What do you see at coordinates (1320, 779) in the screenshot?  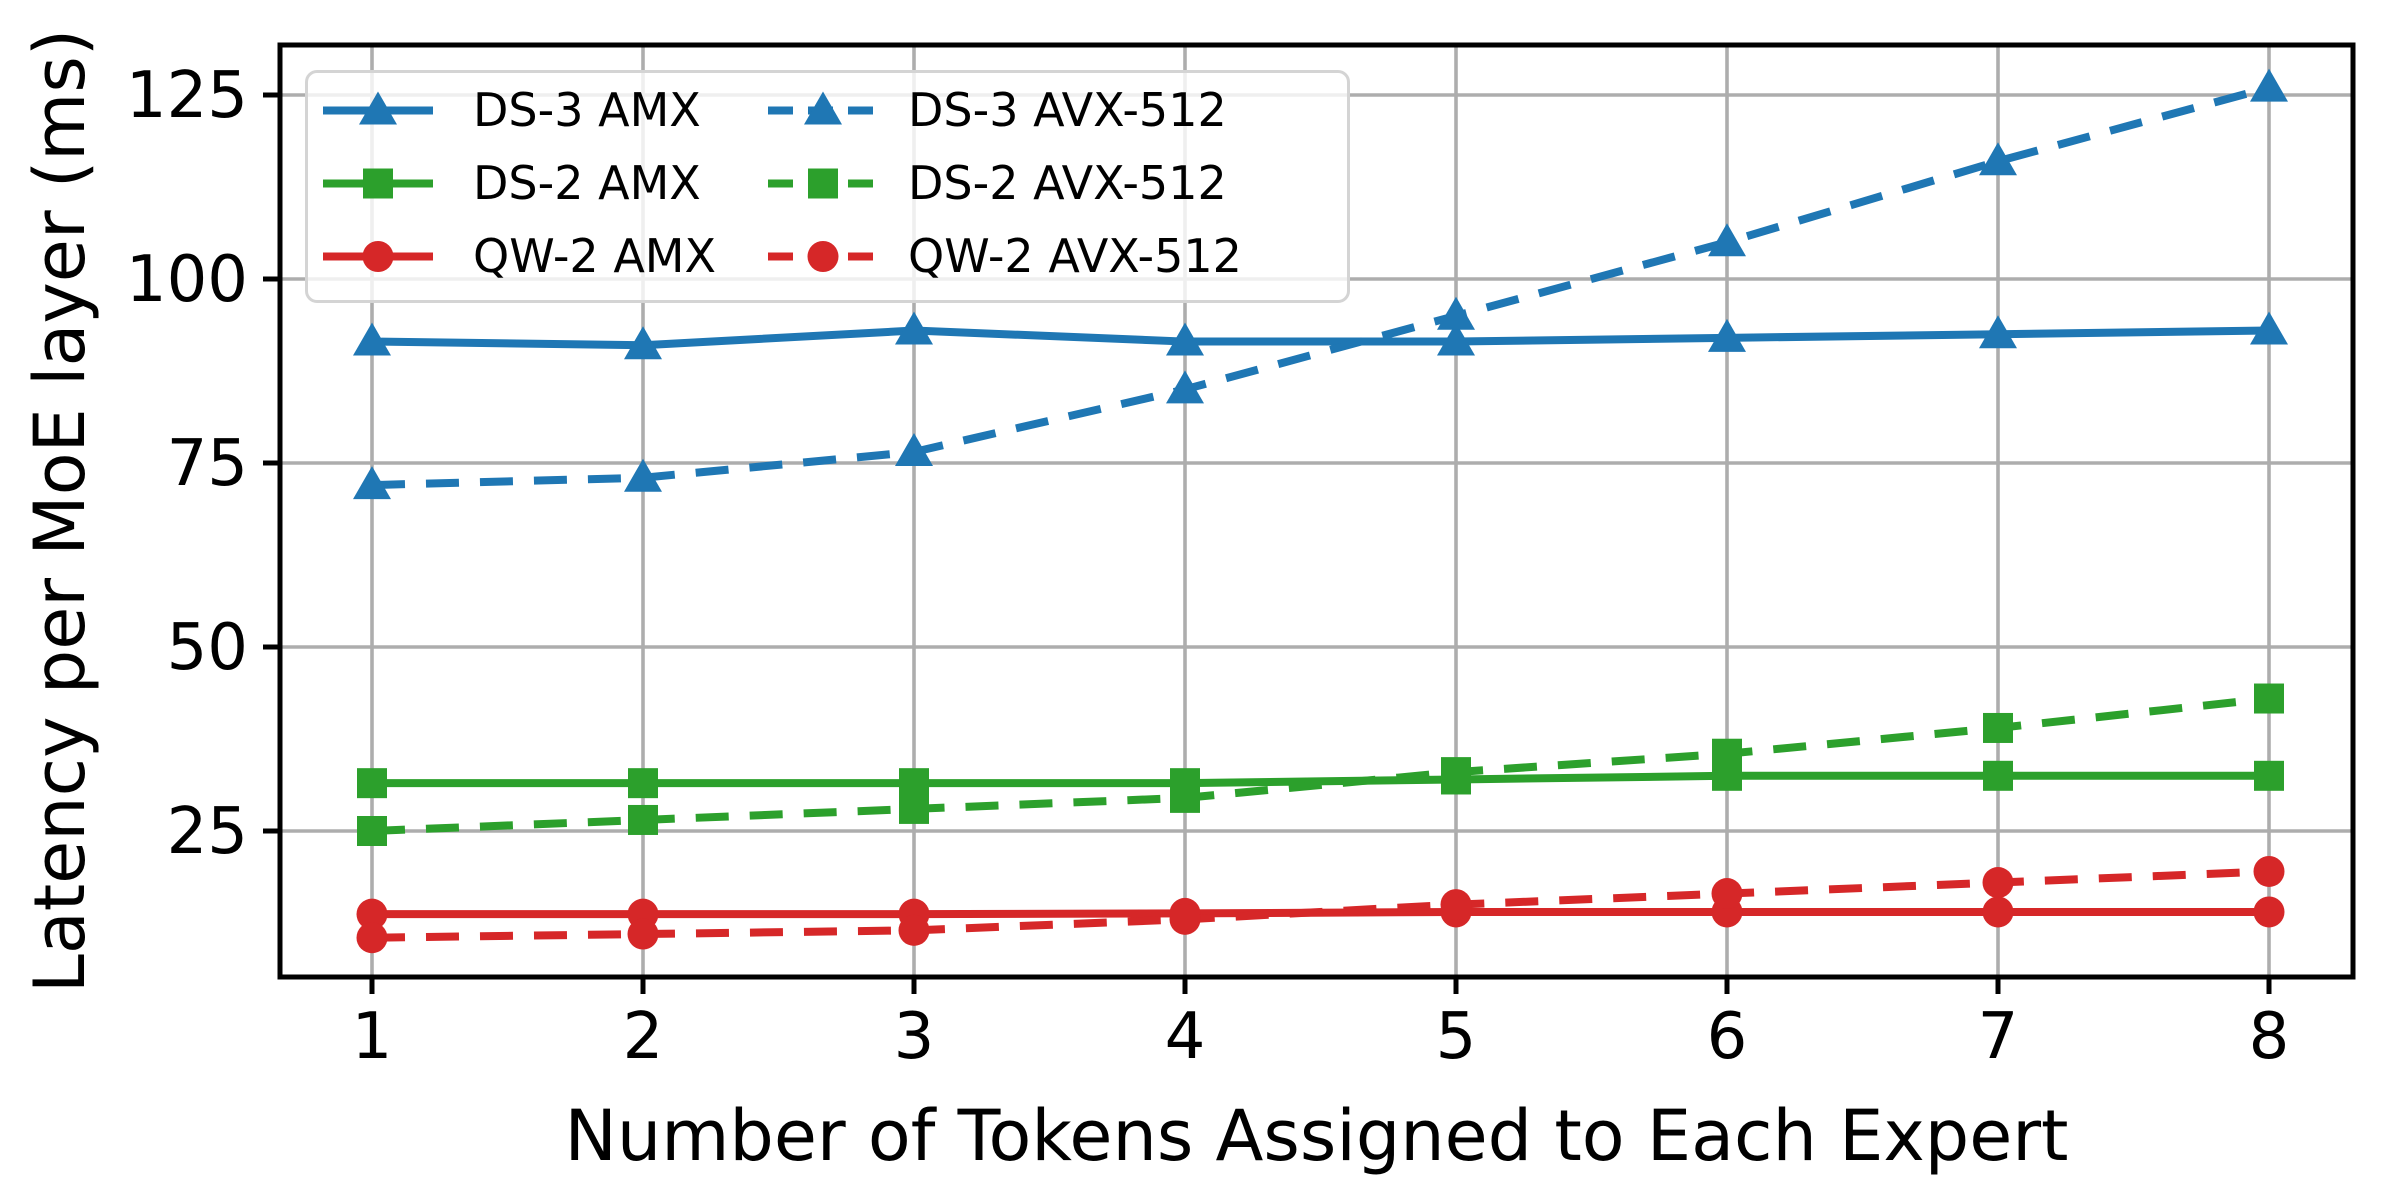 I see `series-ds-2-amx` at bounding box center [1320, 779].